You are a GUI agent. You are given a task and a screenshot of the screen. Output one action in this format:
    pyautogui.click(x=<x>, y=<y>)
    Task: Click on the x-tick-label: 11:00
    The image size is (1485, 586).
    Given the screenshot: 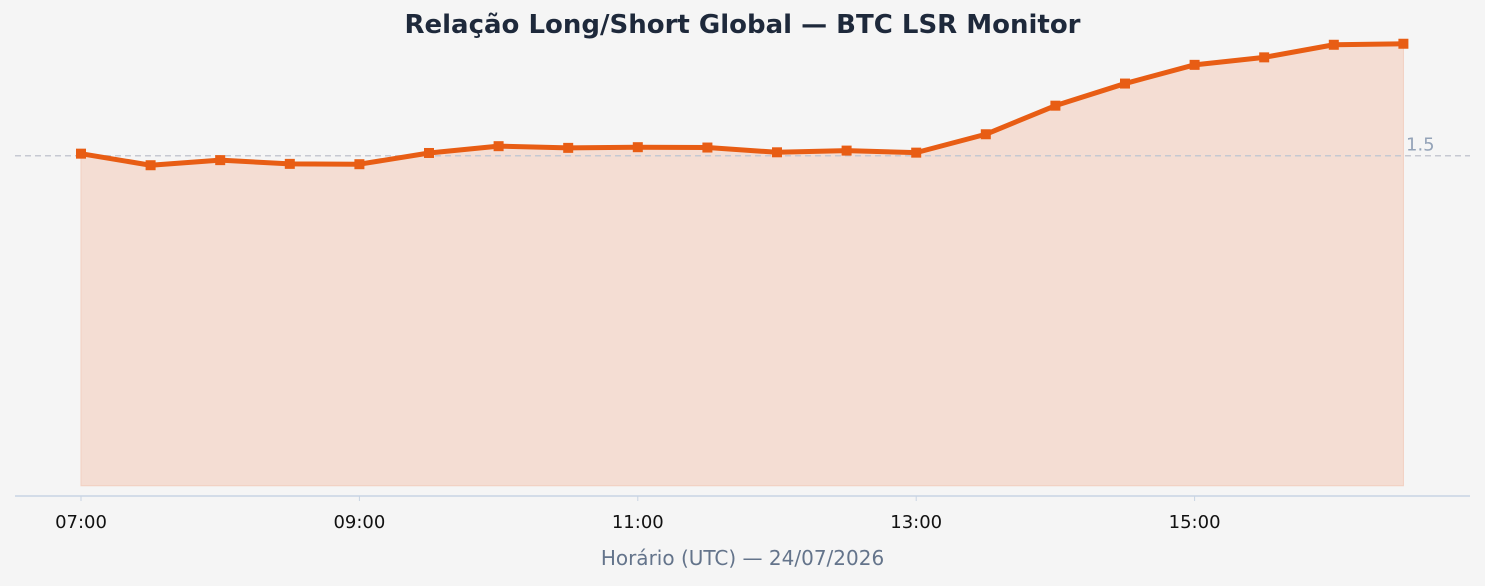 What is the action you would take?
    pyautogui.click(x=638, y=522)
    